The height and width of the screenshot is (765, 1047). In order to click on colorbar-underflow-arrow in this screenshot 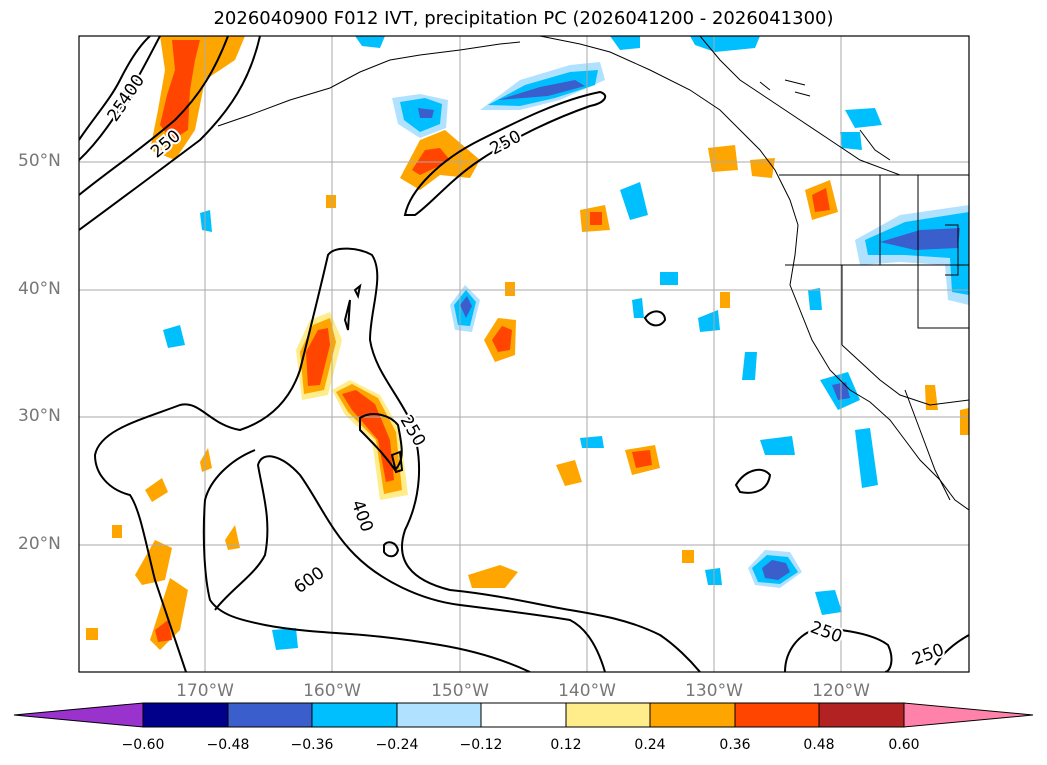, I will do `click(78, 715)`.